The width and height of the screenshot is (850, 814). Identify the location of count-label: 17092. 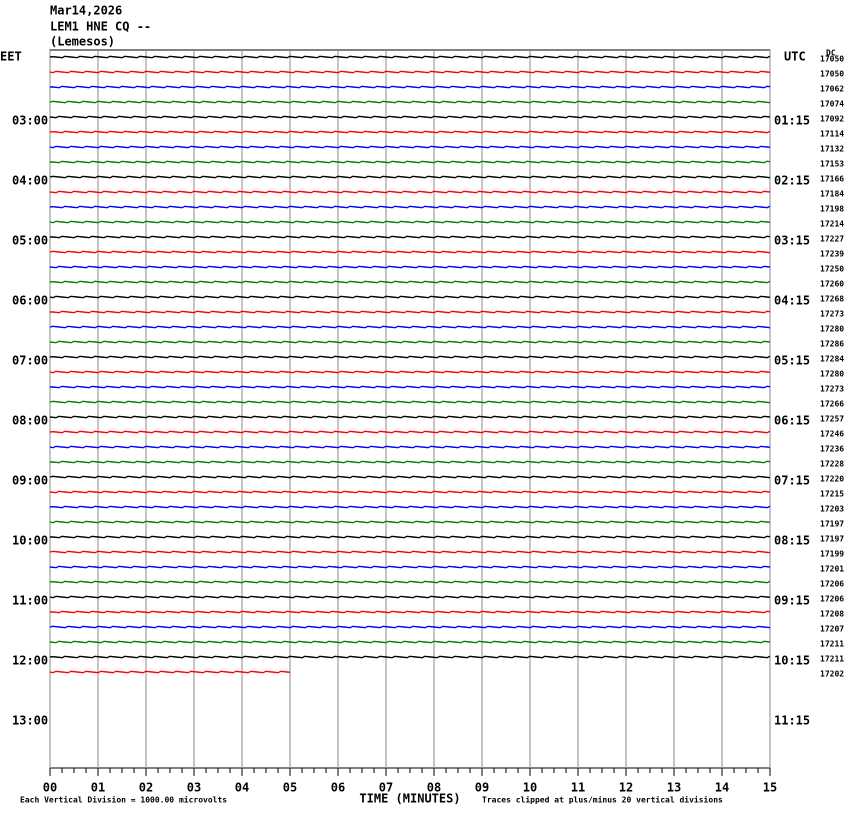
(832, 119).